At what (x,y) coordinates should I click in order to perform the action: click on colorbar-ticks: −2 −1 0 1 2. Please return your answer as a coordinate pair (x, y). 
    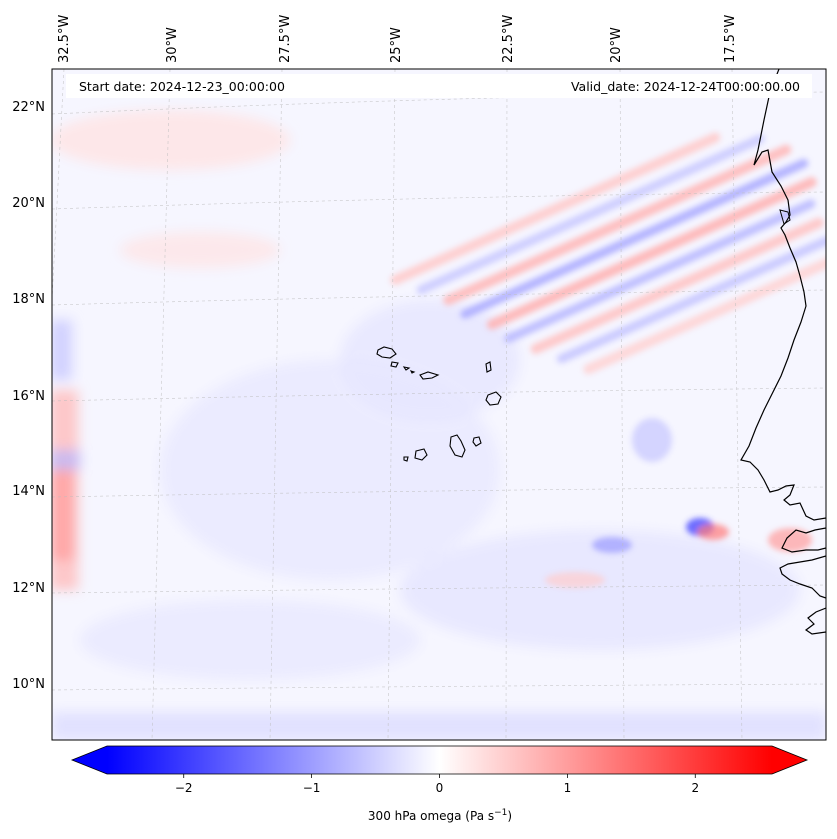
    Looking at the image, I should click on (437, 784).